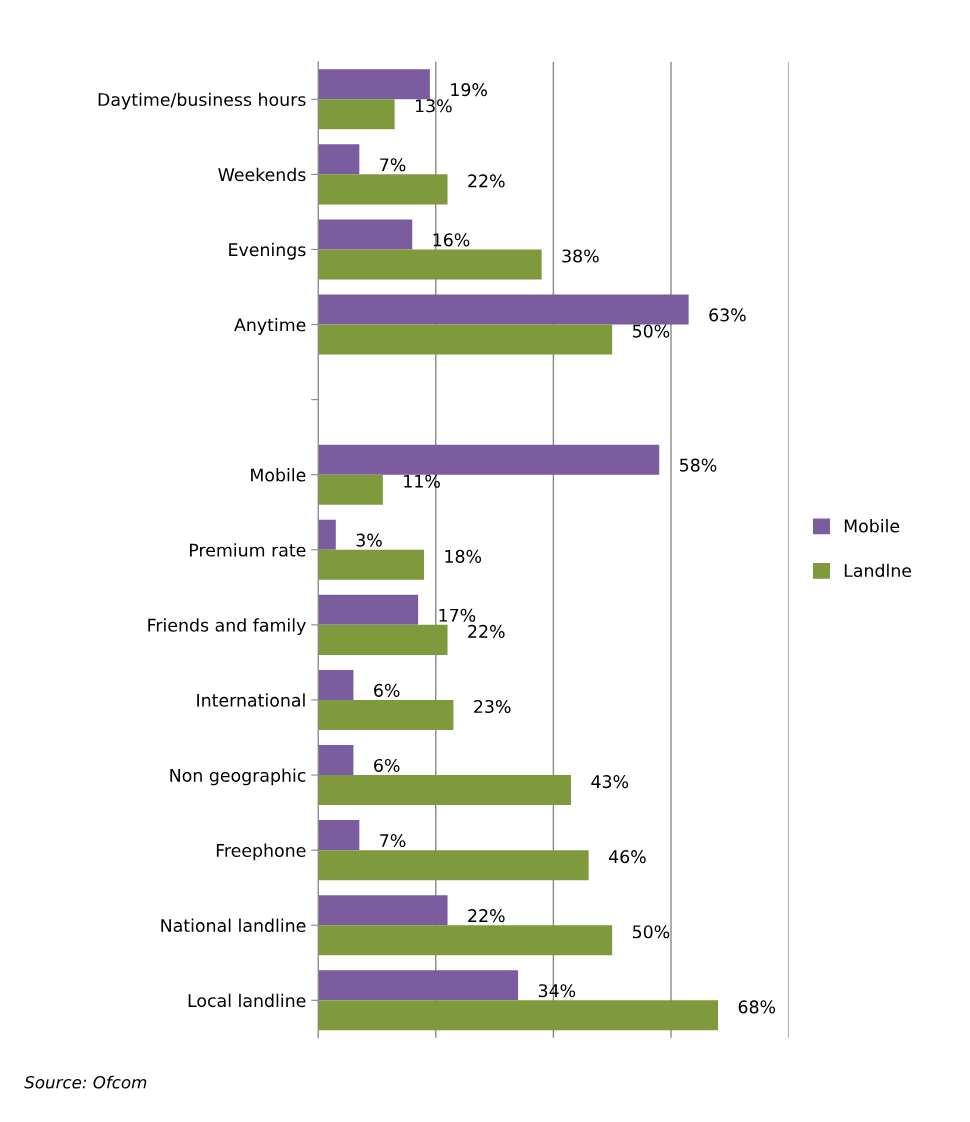 The height and width of the screenshot is (1122, 970). What do you see at coordinates (433, 106) in the screenshot?
I see `data-label: 13%` at bounding box center [433, 106].